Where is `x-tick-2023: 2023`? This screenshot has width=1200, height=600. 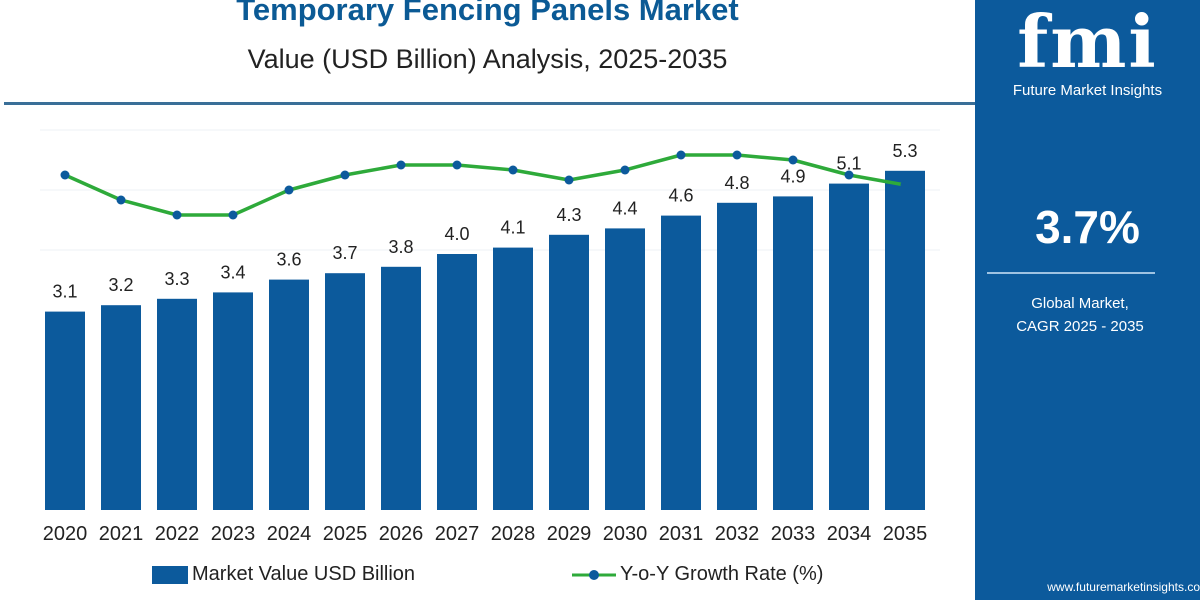
x-tick-2023: 2023 is located at coordinates (233, 534).